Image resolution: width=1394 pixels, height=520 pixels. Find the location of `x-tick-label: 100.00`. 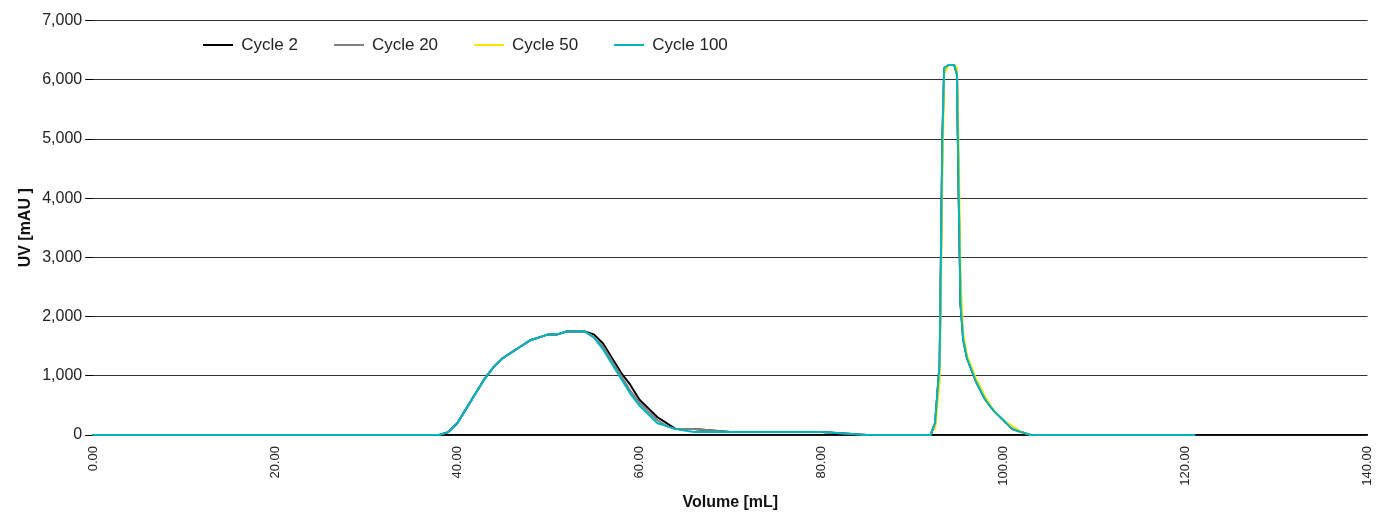

x-tick-label: 100.00 is located at coordinates (1002, 466).